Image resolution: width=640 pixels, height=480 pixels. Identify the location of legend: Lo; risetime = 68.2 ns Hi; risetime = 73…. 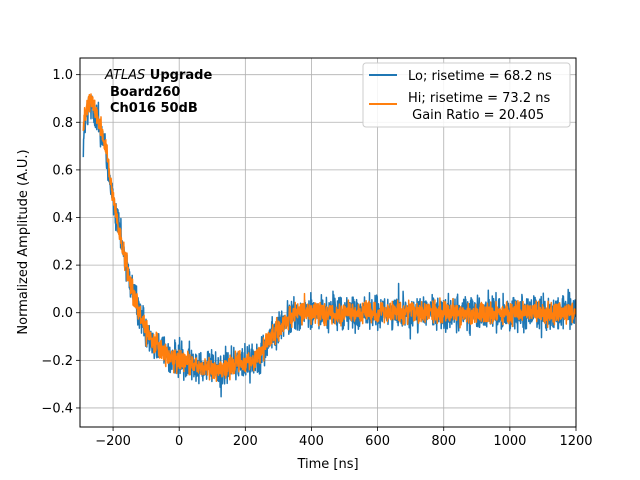
(466, 95).